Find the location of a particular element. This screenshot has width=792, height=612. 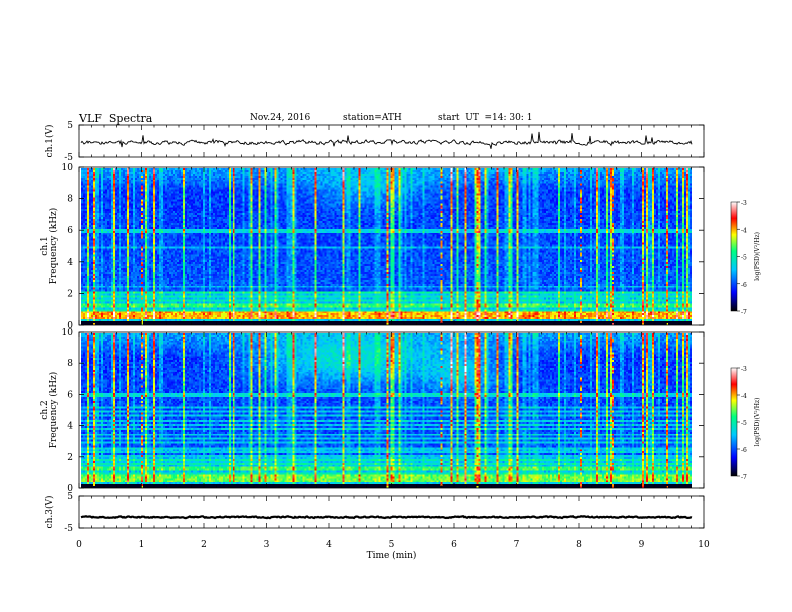

x-tick-label: 6 is located at coordinates (454, 545).